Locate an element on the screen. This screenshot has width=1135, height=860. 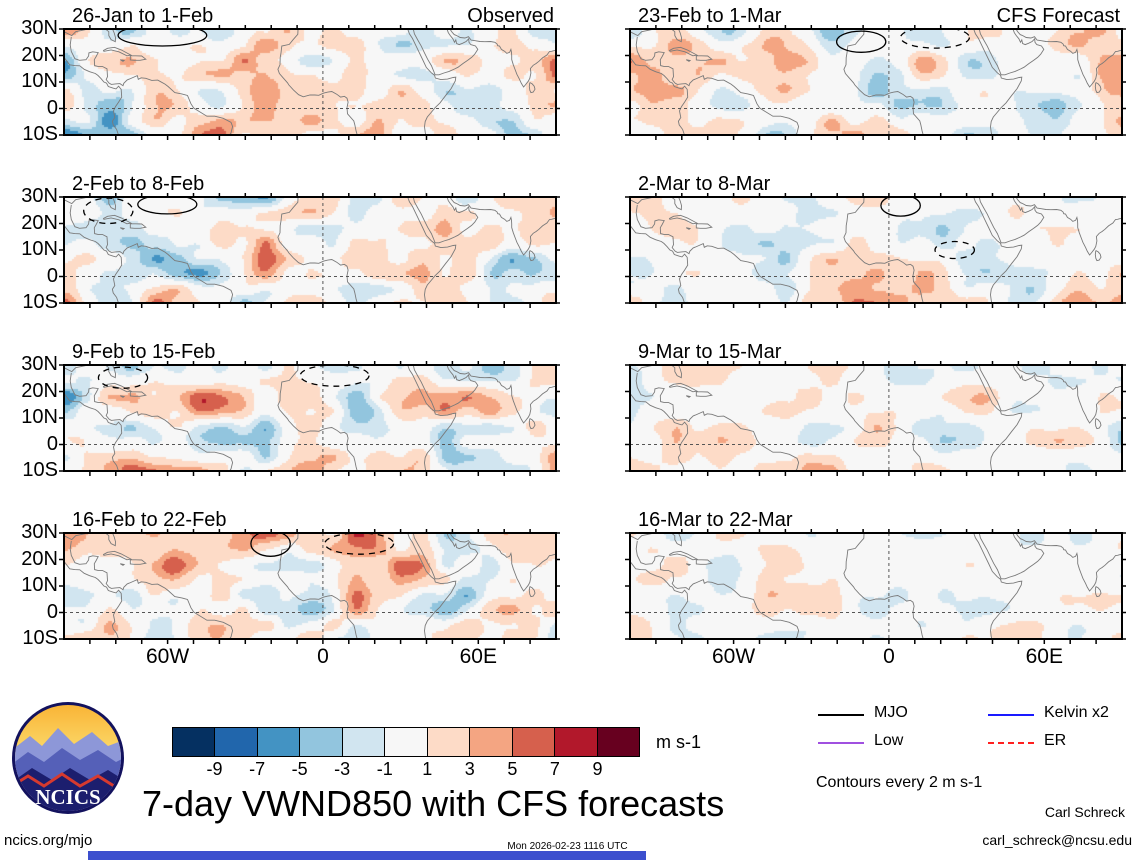
map-panel: 23-Feb to 1-Mar CFS Forecast is located at coordinates (875, 72).